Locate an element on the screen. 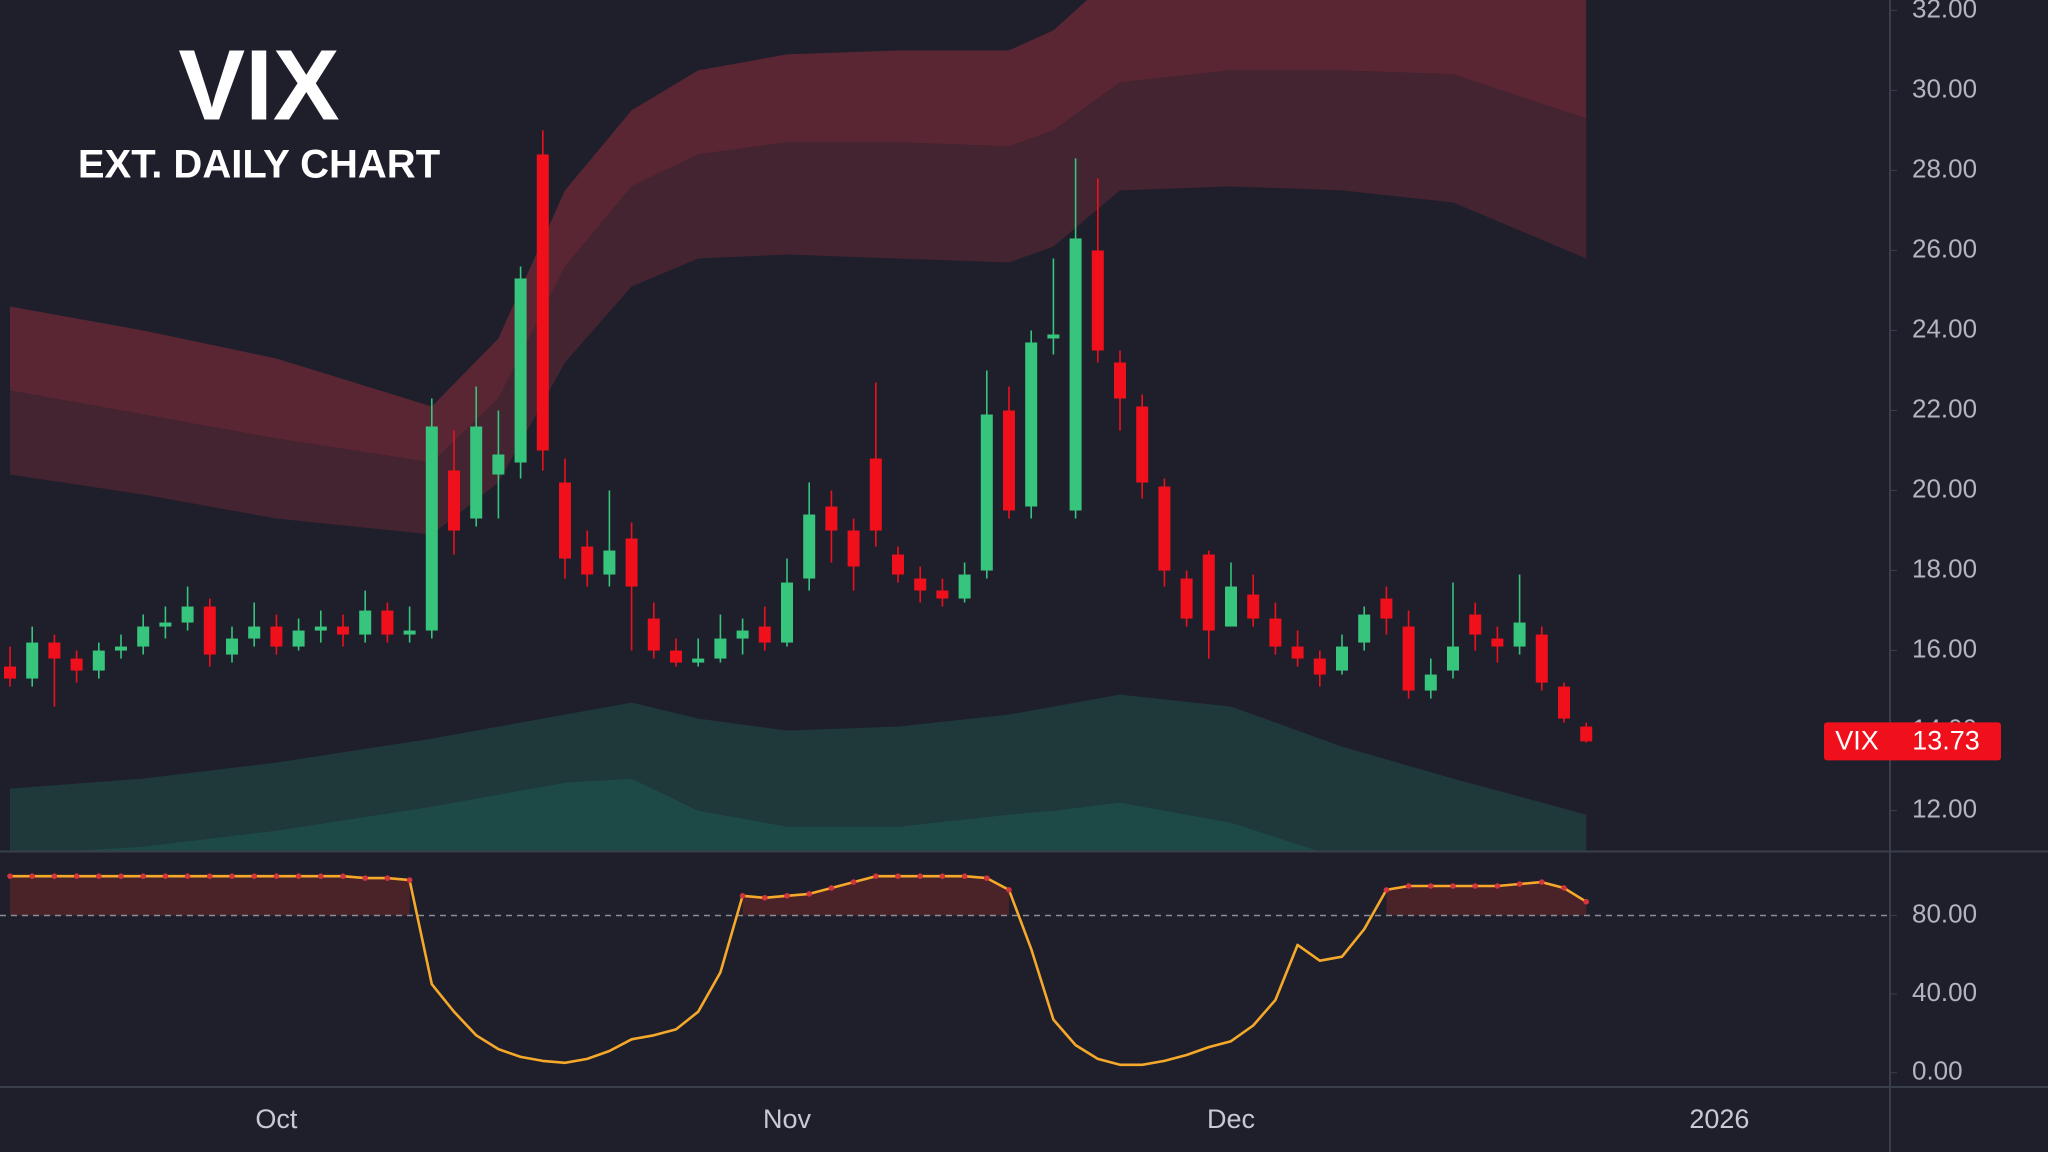 This screenshot has height=1152, width=2048. y-tick-label: 32.00 is located at coordinates (1944, 11).